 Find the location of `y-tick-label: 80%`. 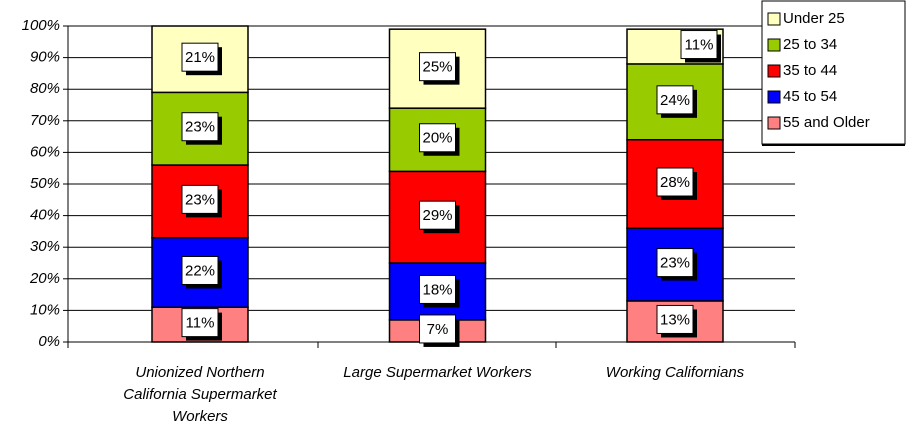

y-tick-label: 80% is located at coordinates (45, 88).